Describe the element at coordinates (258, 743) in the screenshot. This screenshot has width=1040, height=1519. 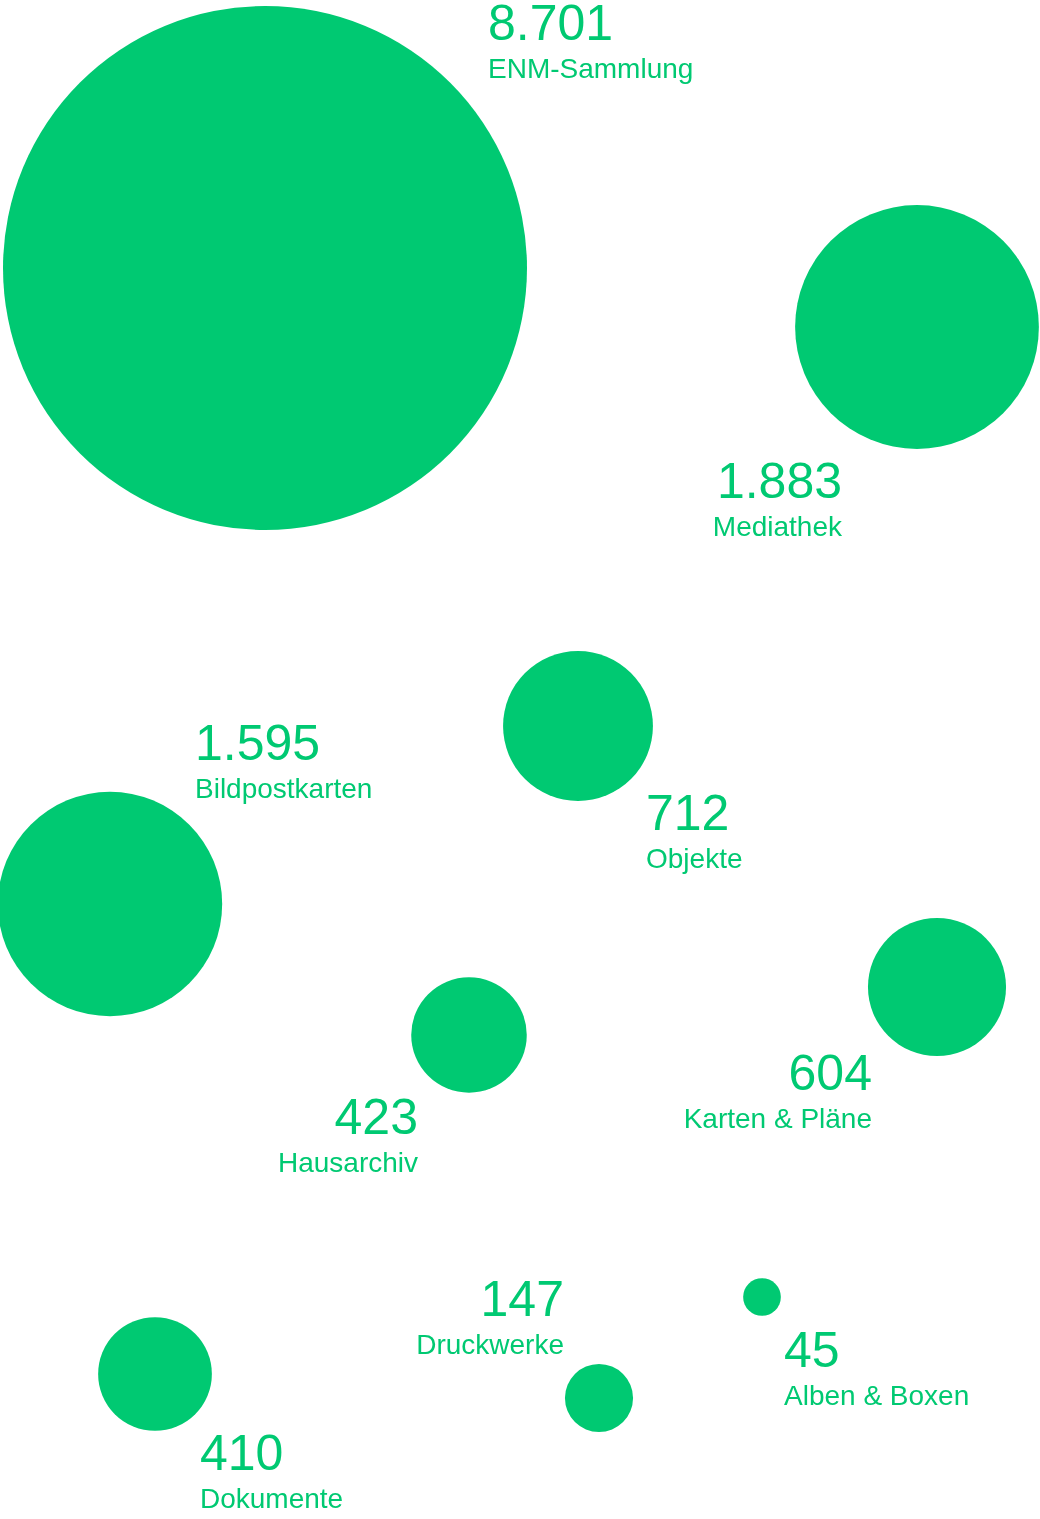
I see `data-label: 1.595` at that location.